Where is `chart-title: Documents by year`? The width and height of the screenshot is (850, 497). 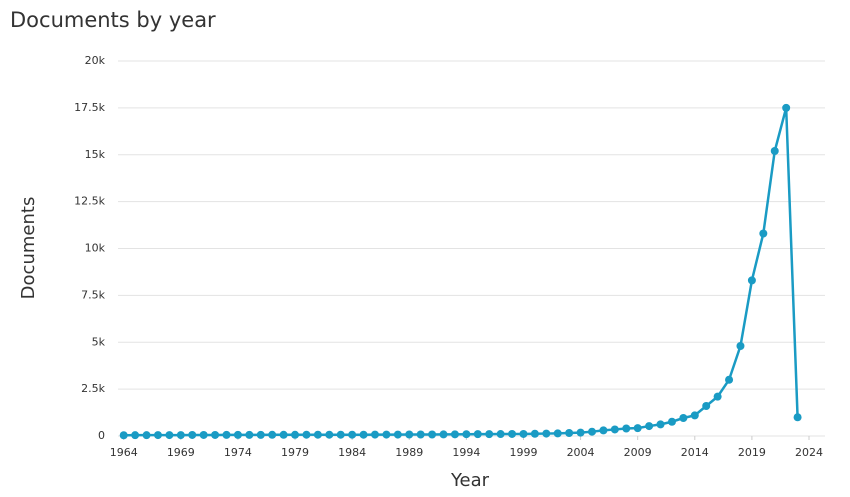
chart-title: Documents by year is located at coordinates (113, 20).